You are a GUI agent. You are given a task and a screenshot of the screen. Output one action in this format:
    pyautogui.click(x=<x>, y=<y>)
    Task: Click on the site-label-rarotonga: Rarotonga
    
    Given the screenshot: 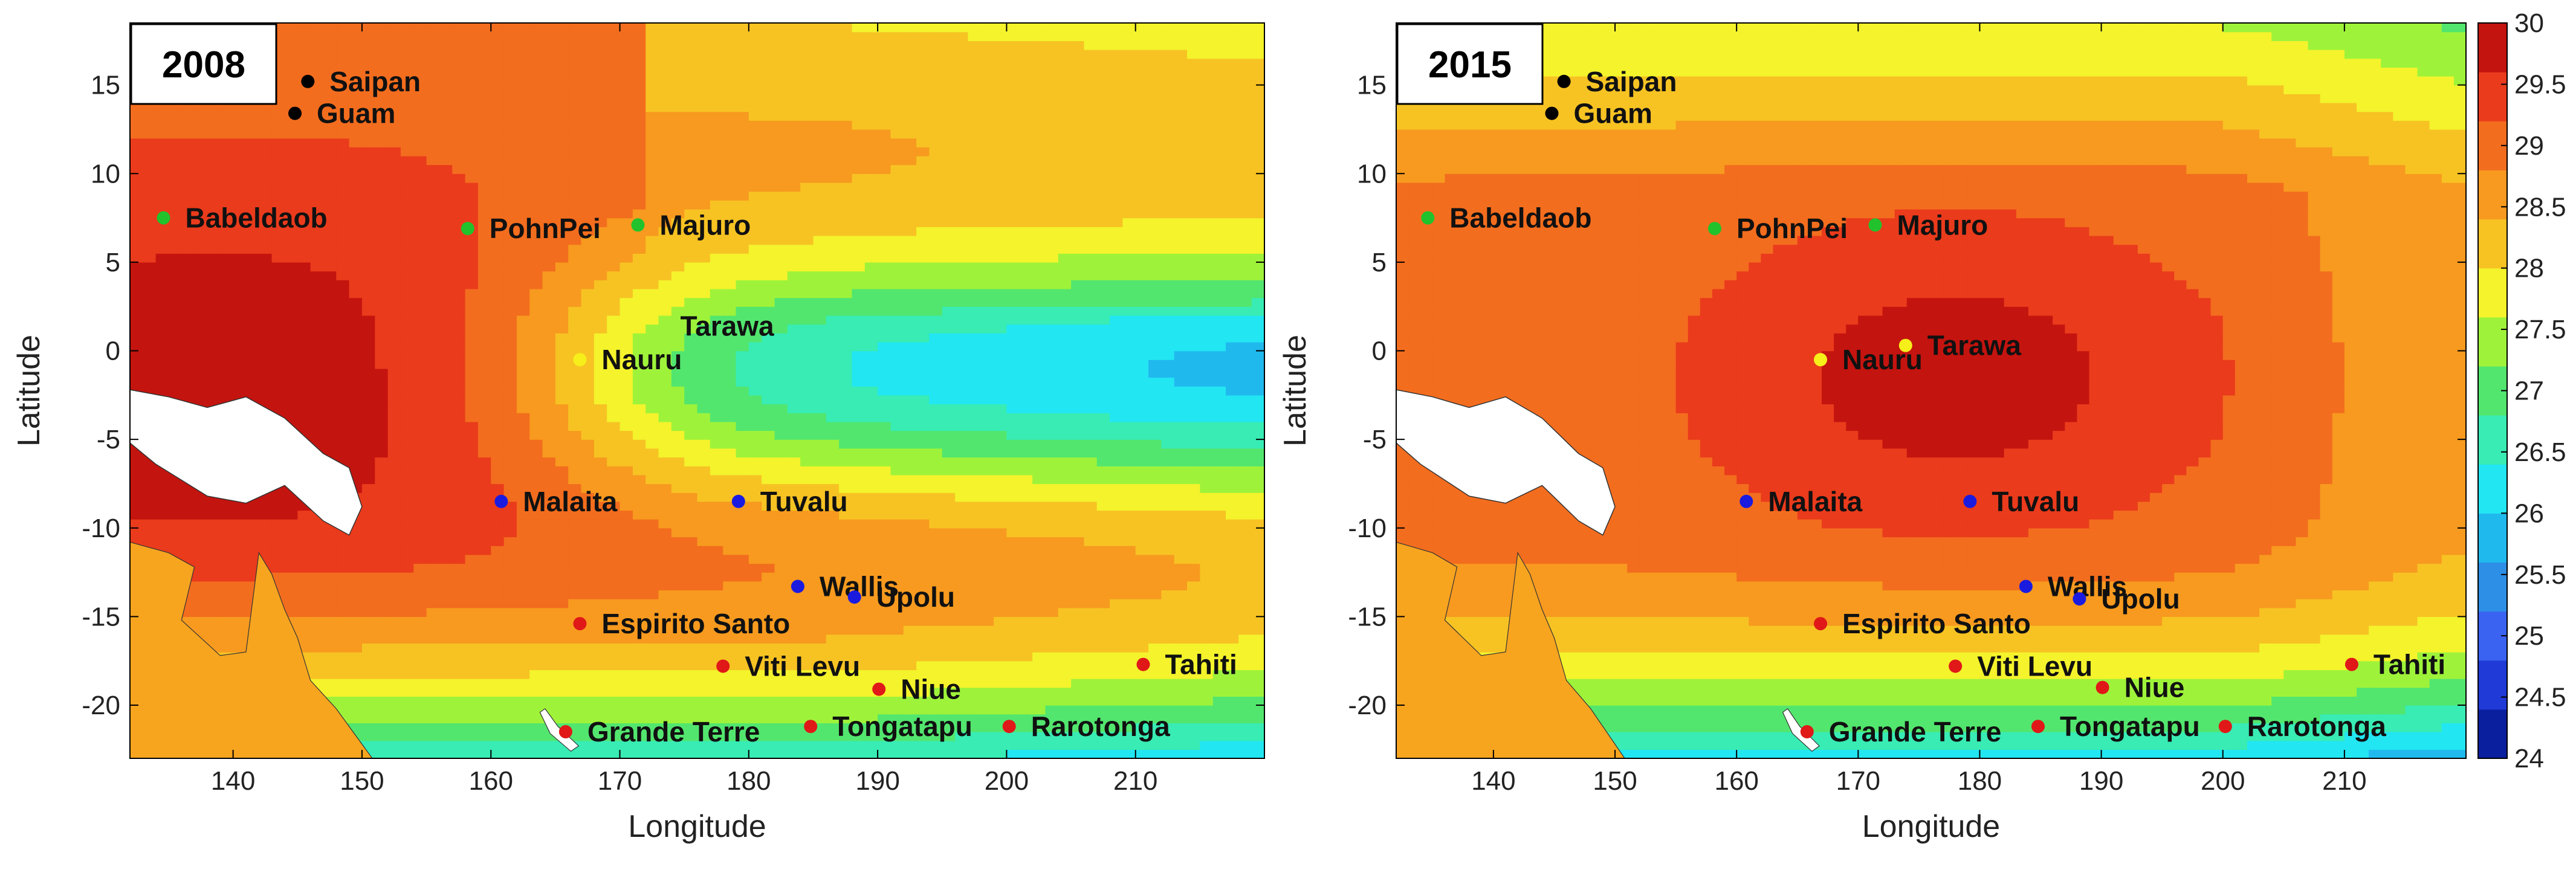 What is the action you would take?
    pyautogui.click(x=1100, y=727)
    